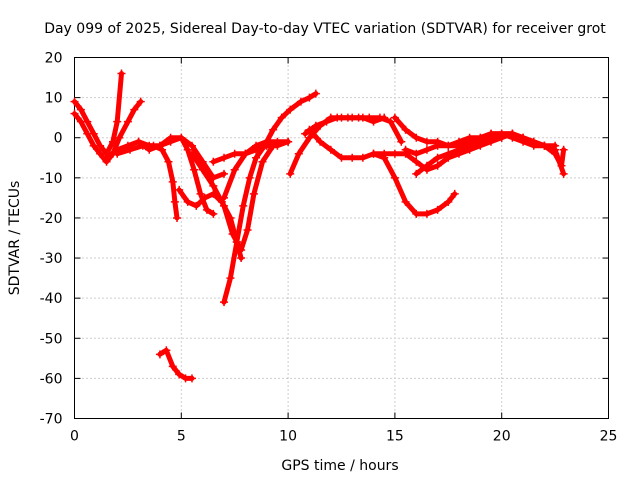 The width and height of the screenshot is (640, 480). What do you see at coordinates (54, 59) in the screenshot?
I see `y-tick-label: 20` at bounding box center [54, 59].